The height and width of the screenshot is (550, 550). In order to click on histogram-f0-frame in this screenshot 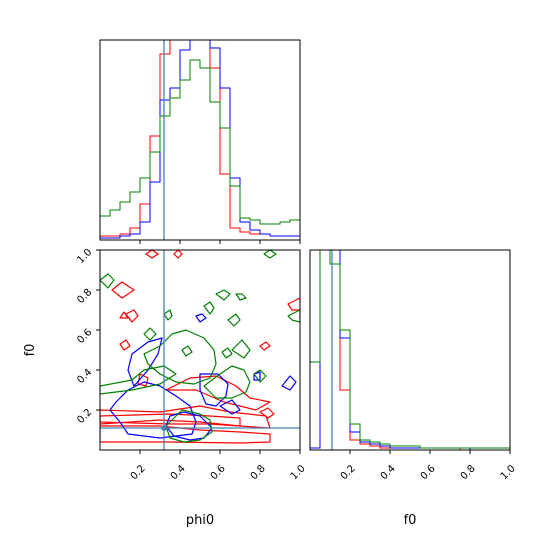, I will do `click(410, 350)`.